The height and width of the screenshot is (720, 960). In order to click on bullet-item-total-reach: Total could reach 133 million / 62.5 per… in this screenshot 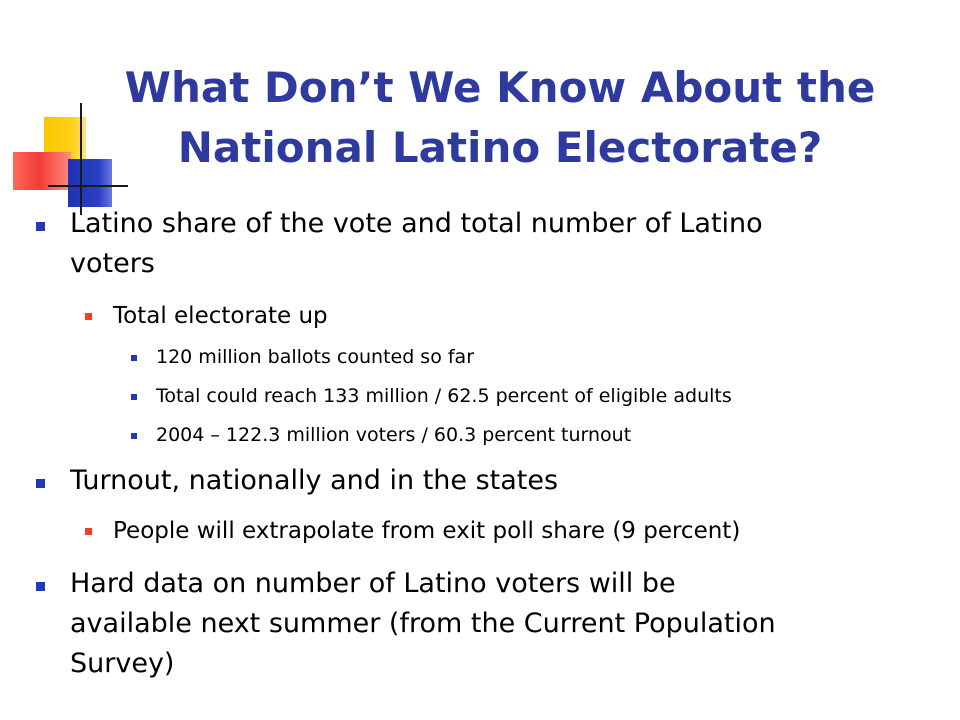, I will do `click(538, 396)`.